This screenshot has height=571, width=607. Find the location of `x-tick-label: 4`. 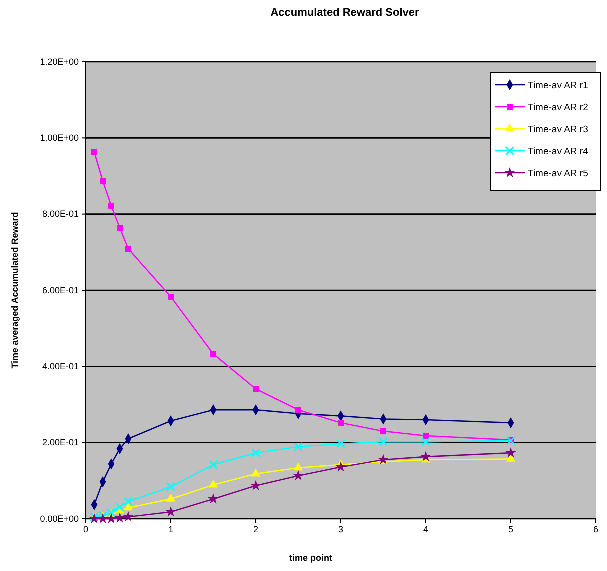

x-tick-label: 4 is located at coordinates (426, 529).